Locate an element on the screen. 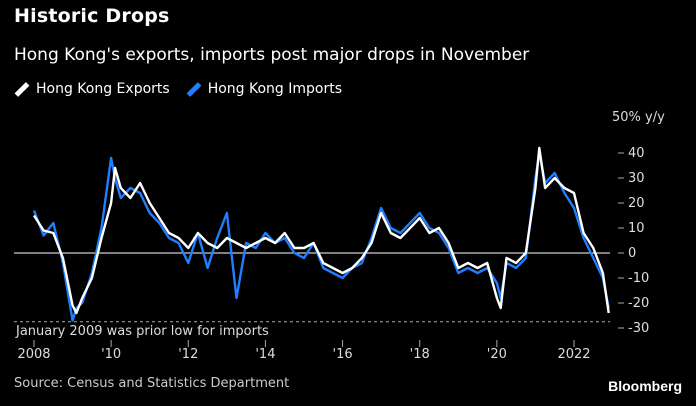 This screenshot has height=406, width=696. gridlines is located at coordinates (312, 287).